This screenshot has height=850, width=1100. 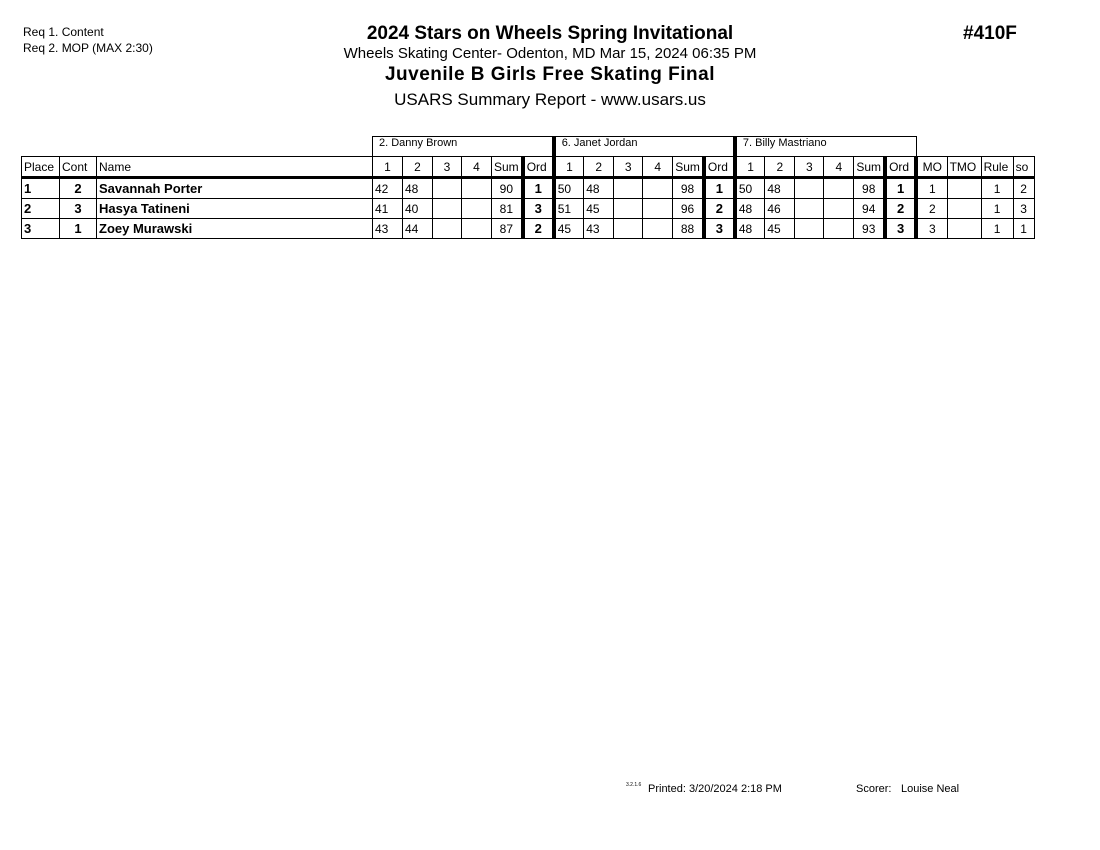 I want to click on sum: 81, so click(x=507, y=208).